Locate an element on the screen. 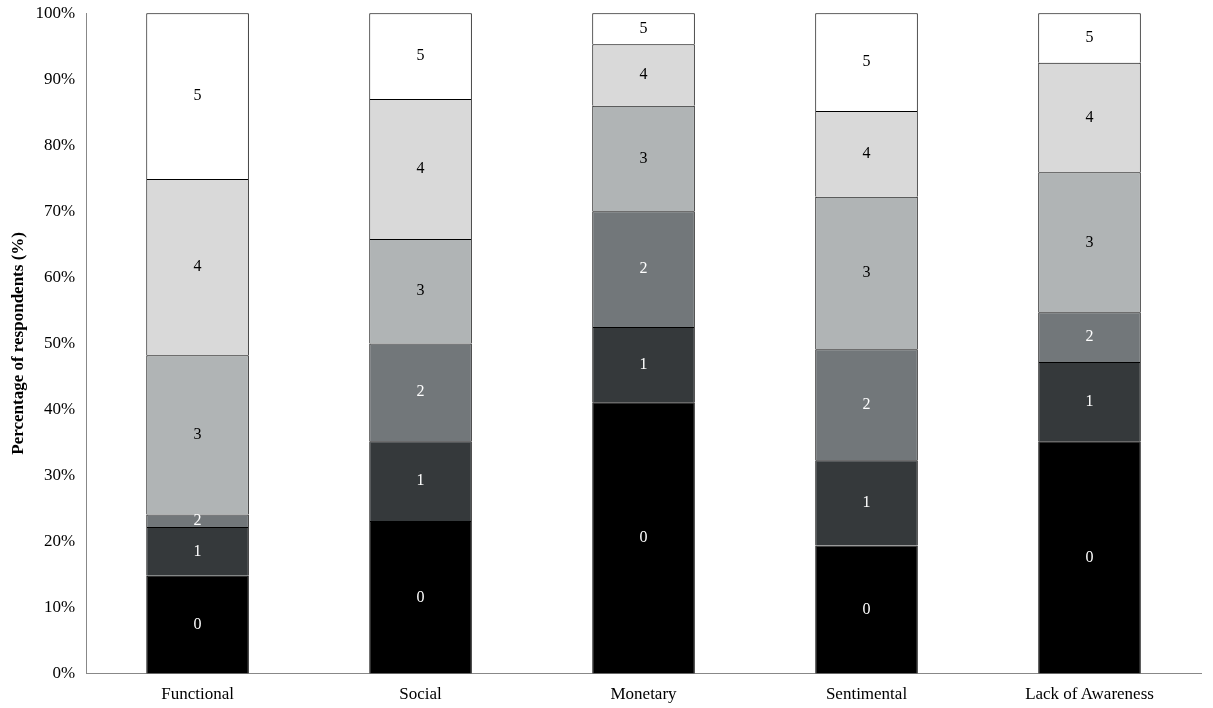  series-label: 4 is located at coordinates (643, 74).